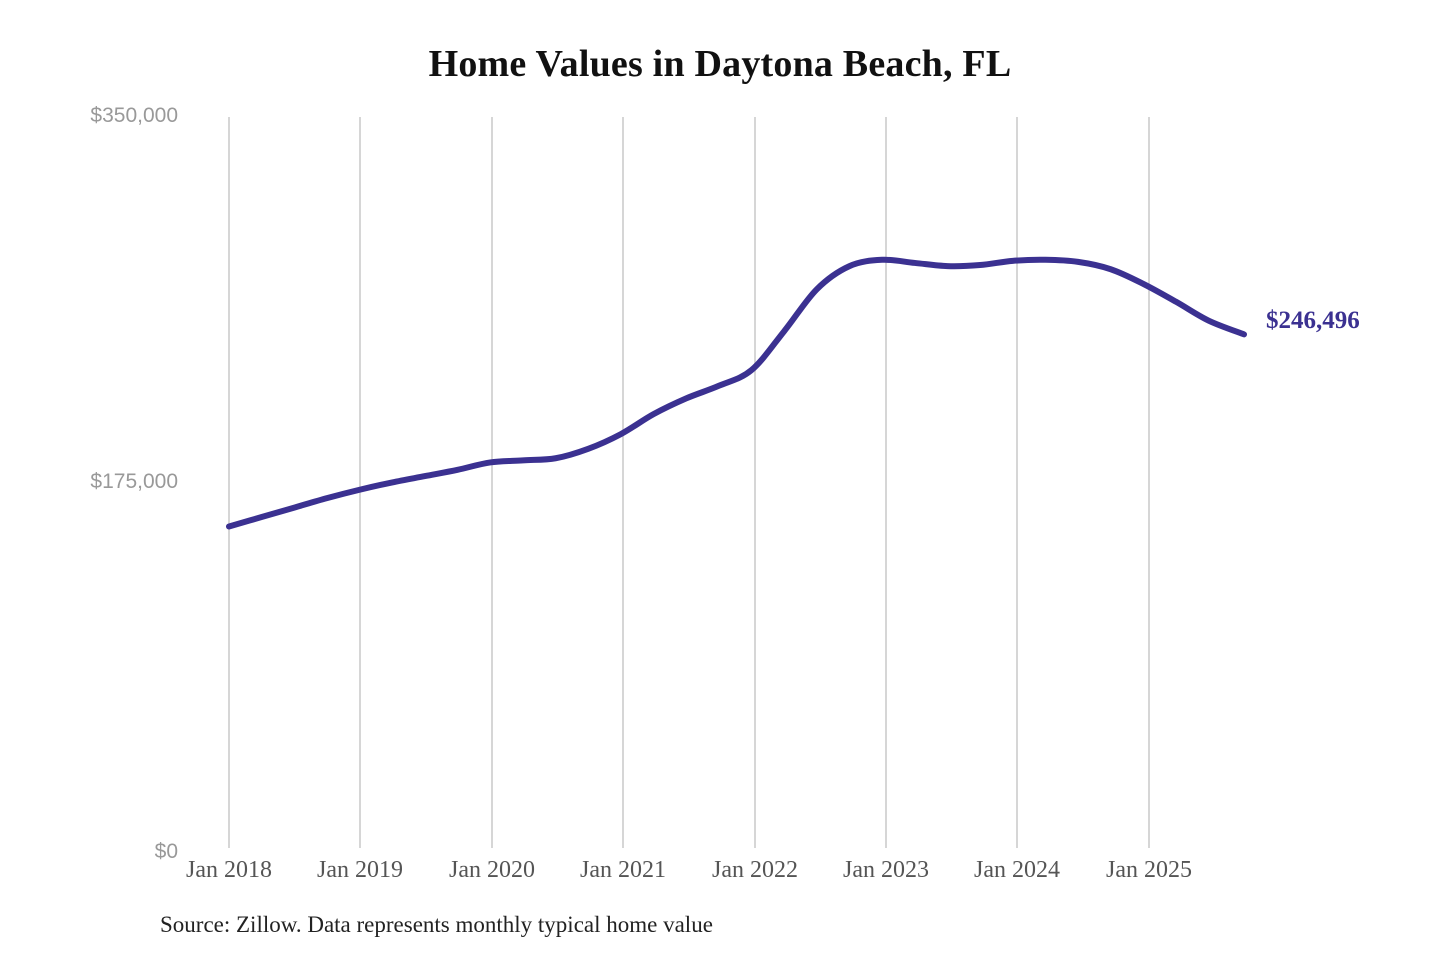  Describe the element at coordinates (1017, 870) in the screenshot. I see `x-tick-label-jan-2024: Jan 2024` at that location.